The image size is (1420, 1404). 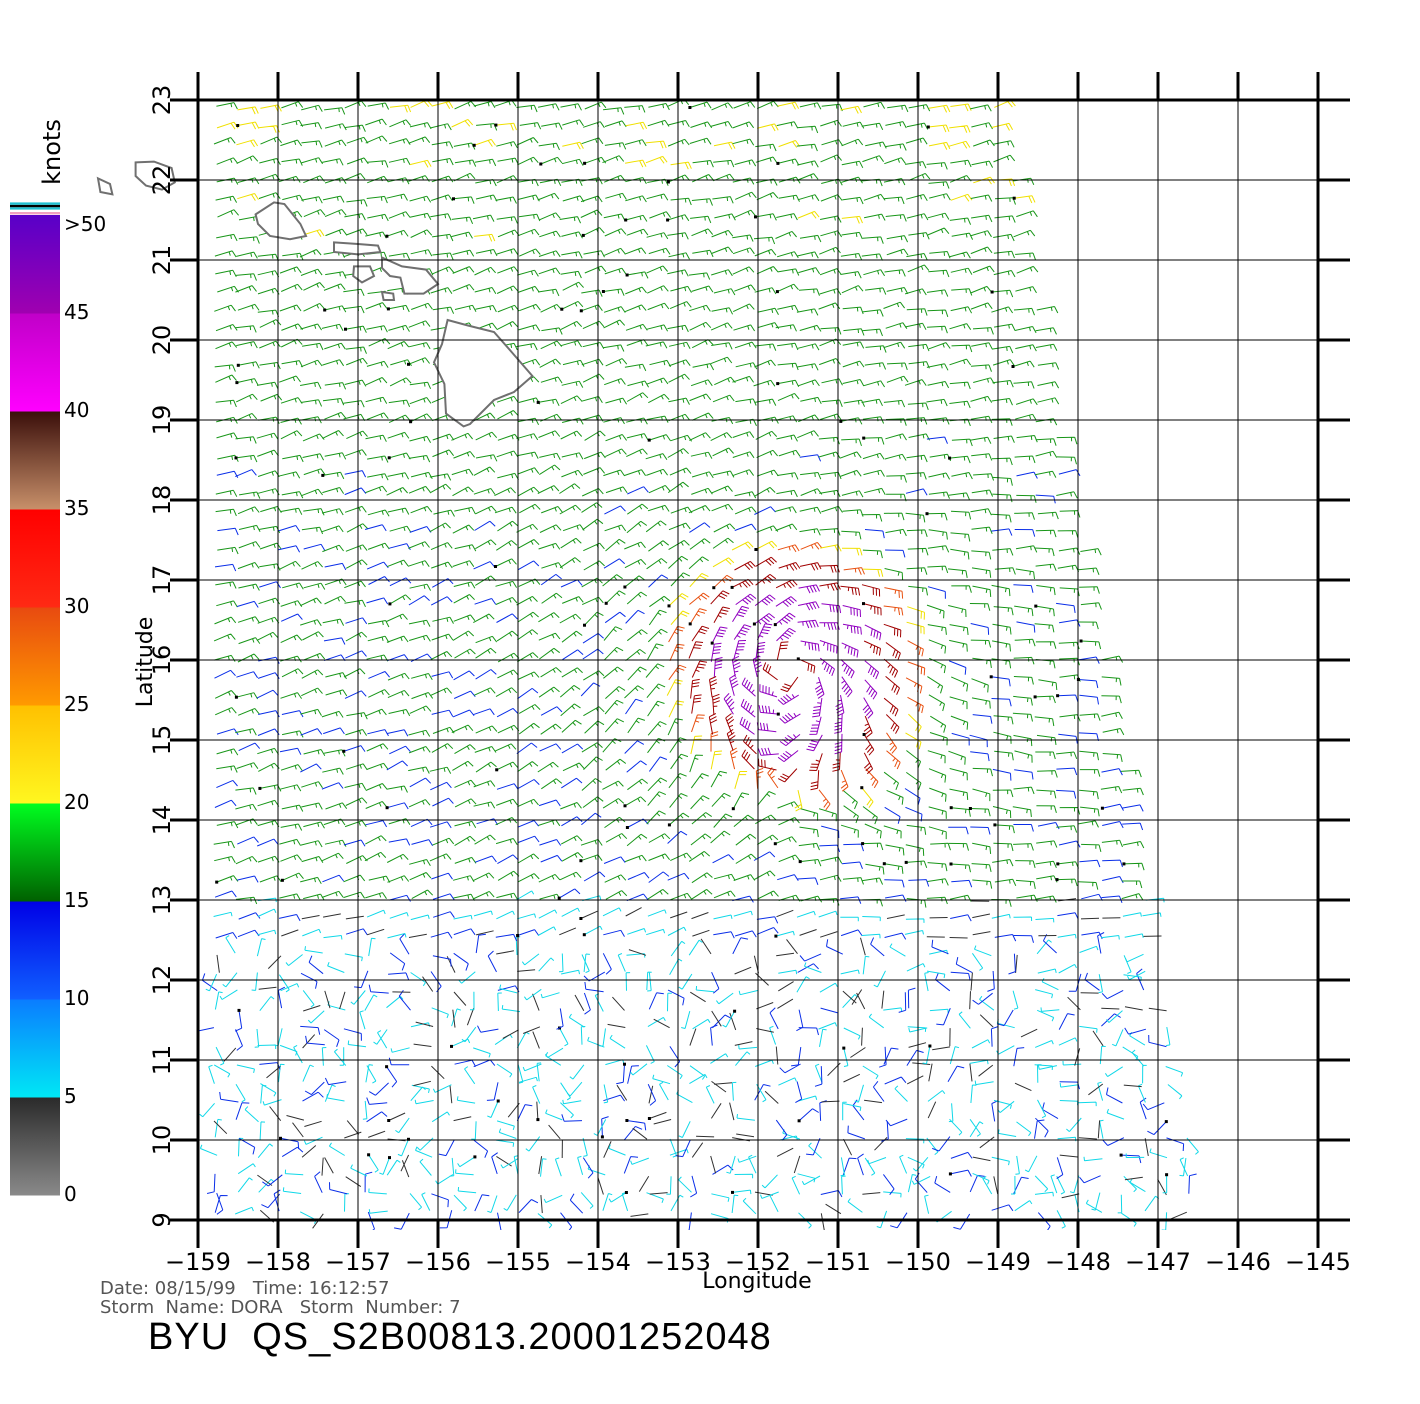 I want to click on longitude-tick-label: −155, so click(x=518, y=1262).